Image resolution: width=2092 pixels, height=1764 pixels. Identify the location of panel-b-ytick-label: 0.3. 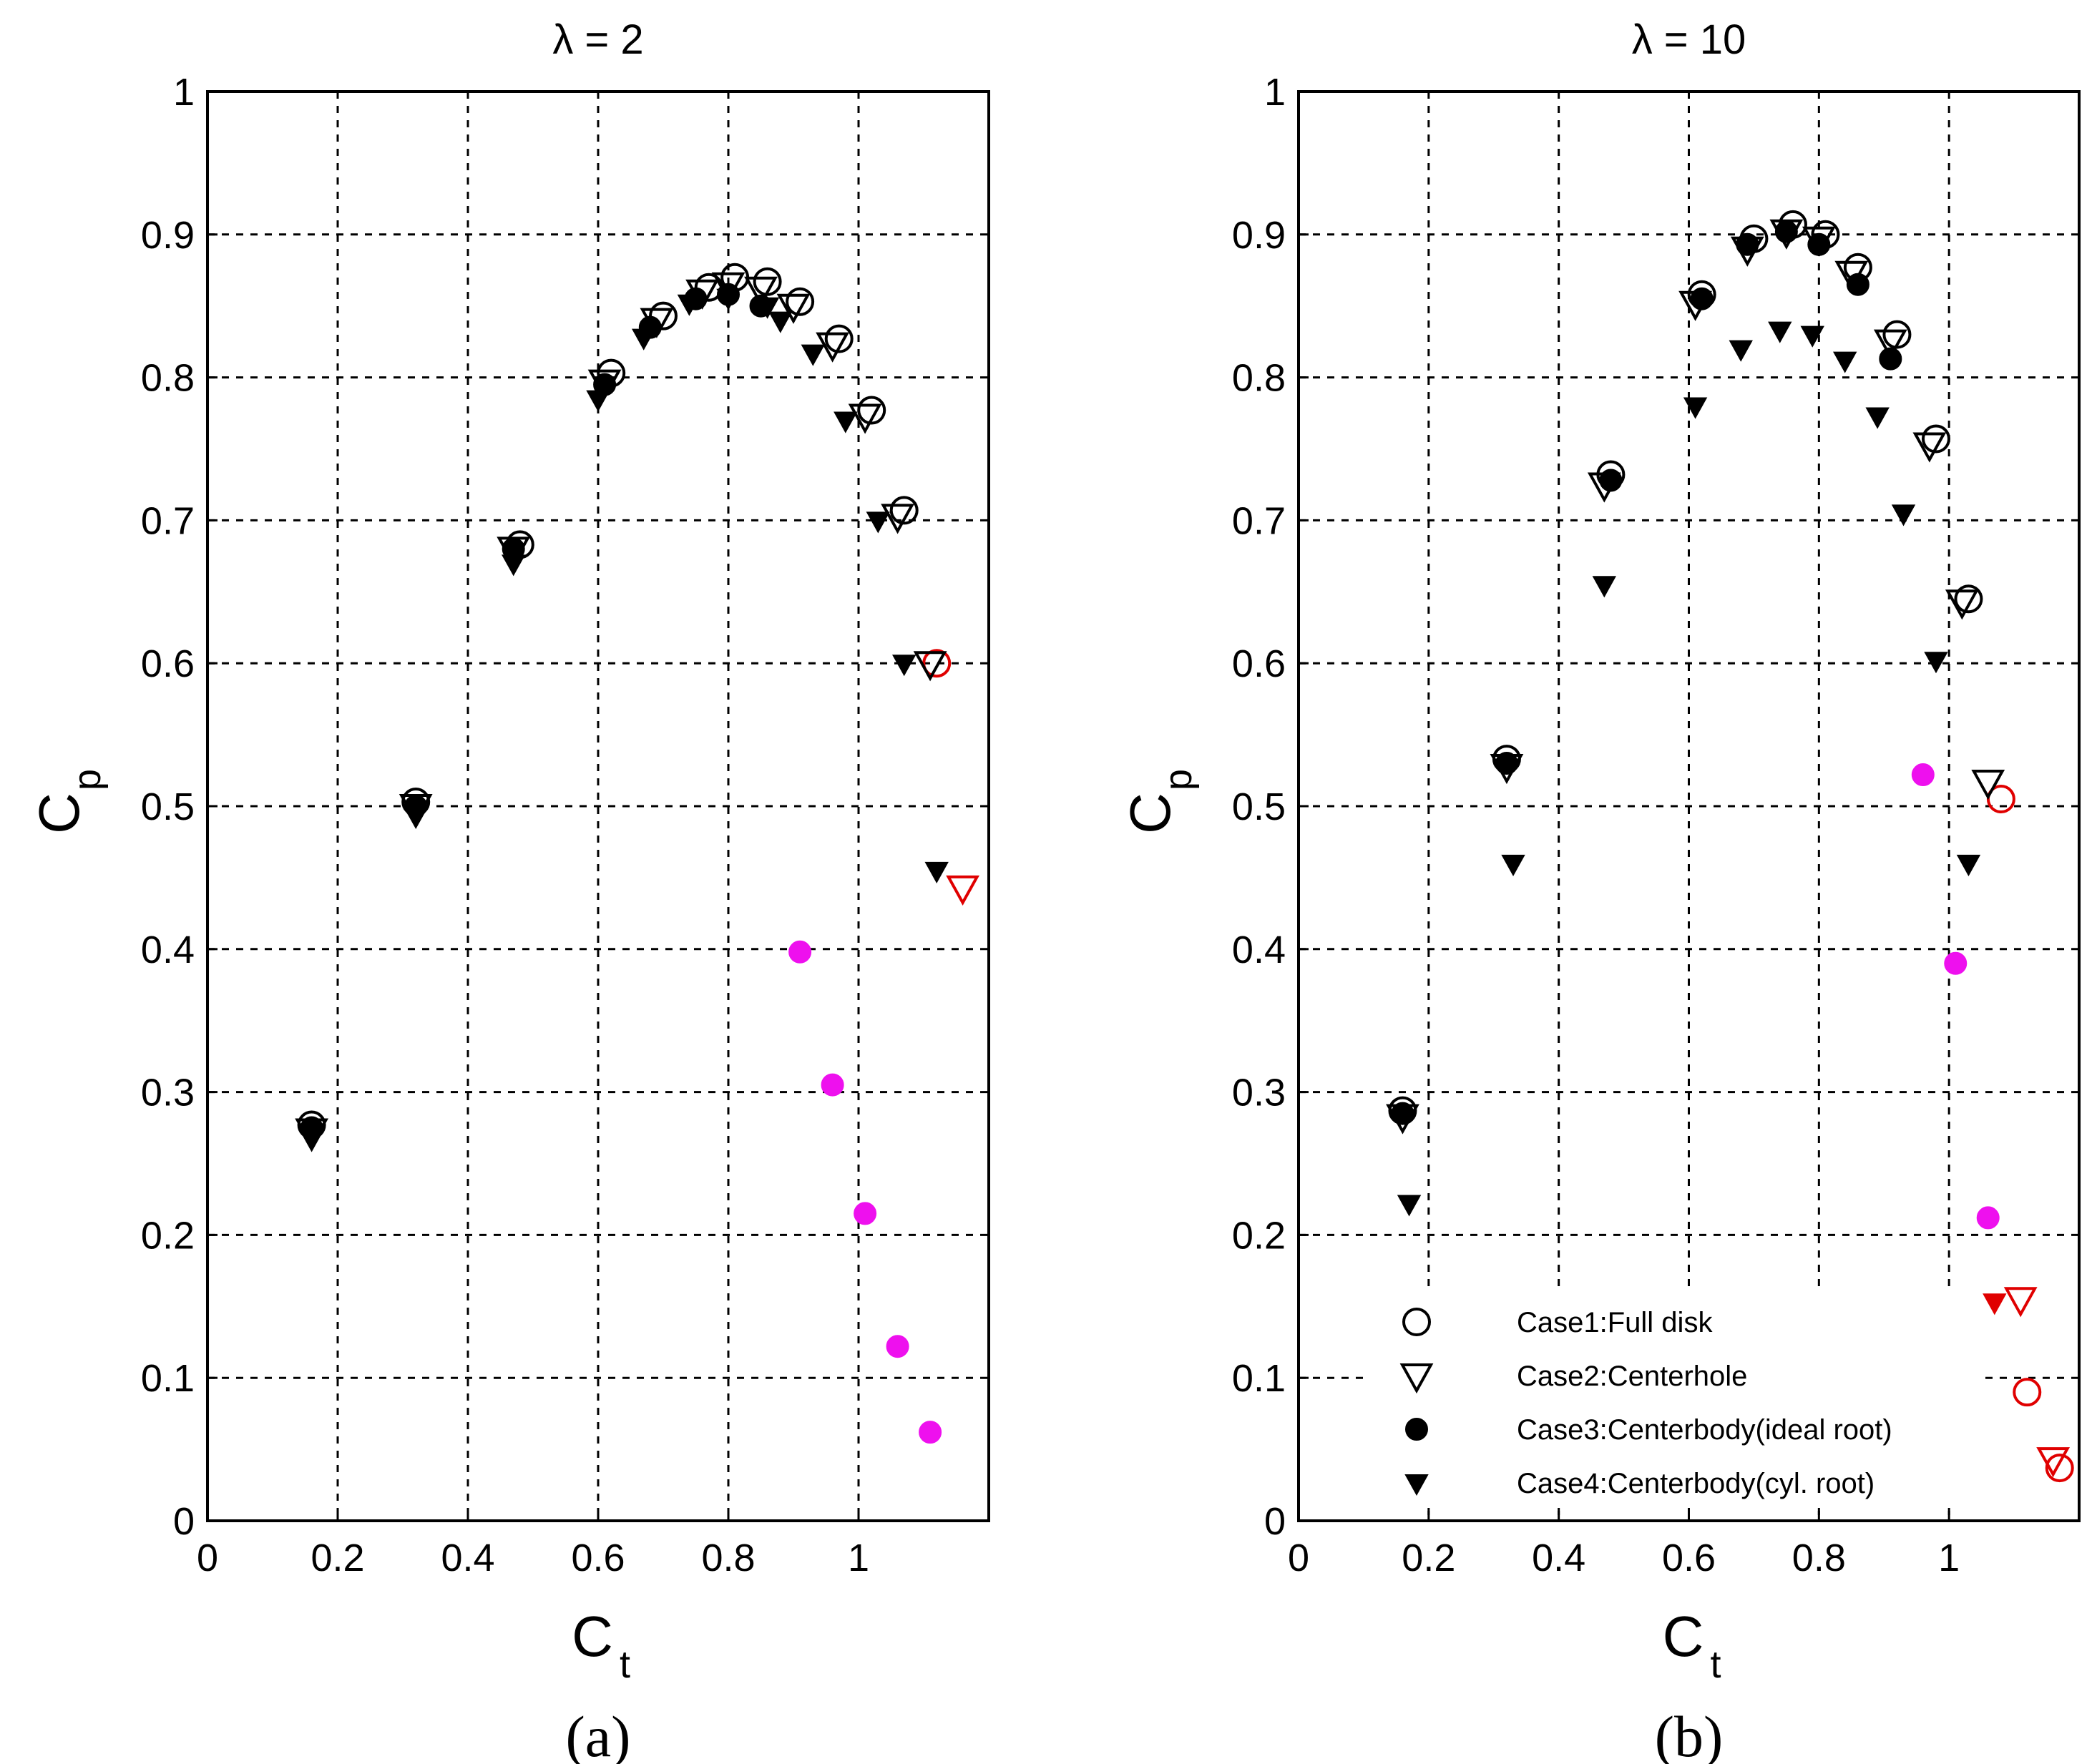
(1259, 1093).